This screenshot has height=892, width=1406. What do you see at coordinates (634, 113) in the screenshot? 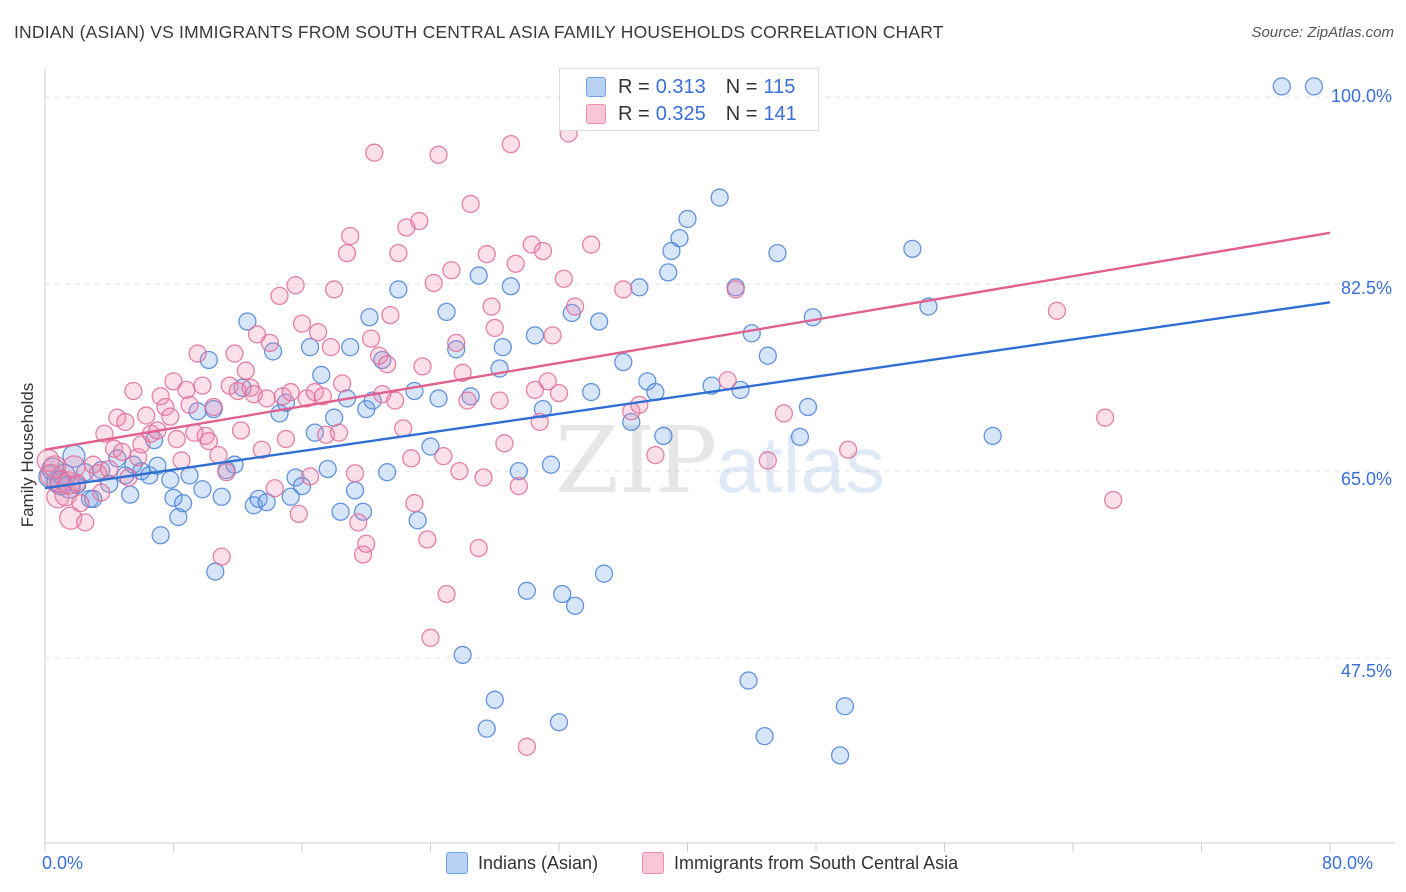
I see `r-label: R =` at bounding box center [634, 113].